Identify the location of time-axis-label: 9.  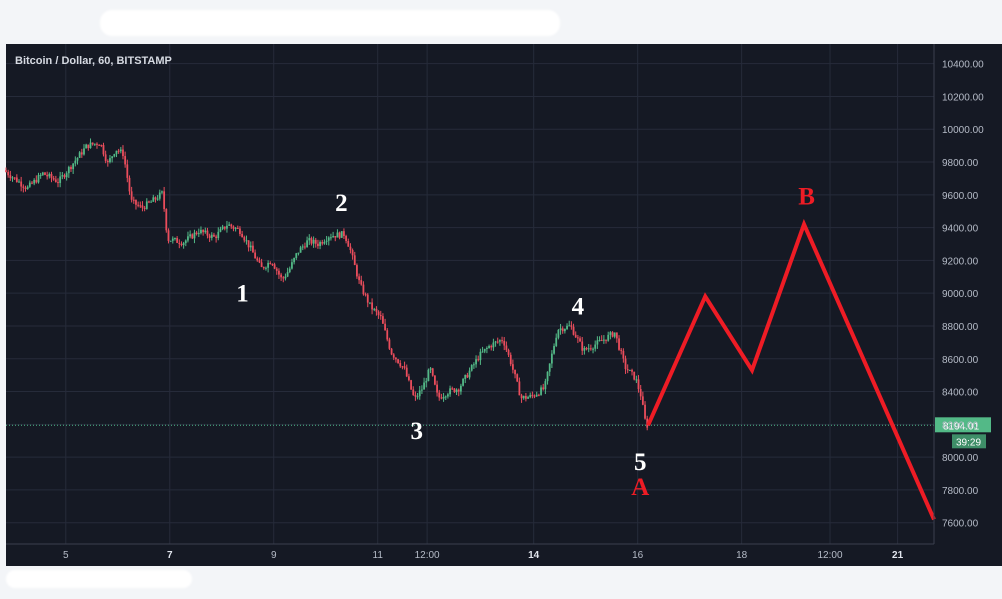
(274, 555).